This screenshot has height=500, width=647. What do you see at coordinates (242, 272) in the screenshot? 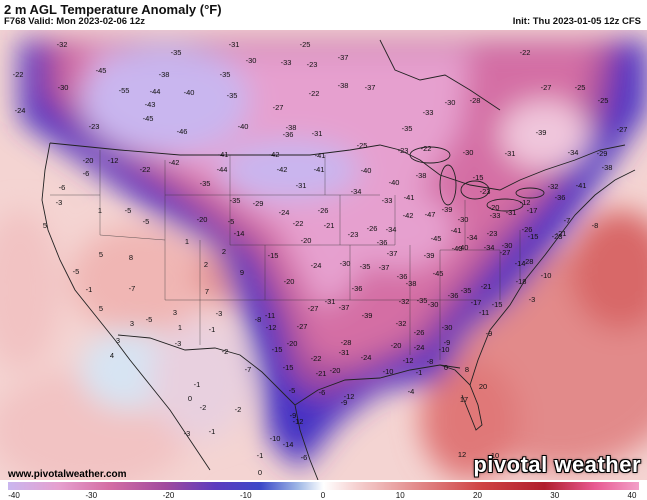
I see `point-value: 9` at bounding box center [242, 272].